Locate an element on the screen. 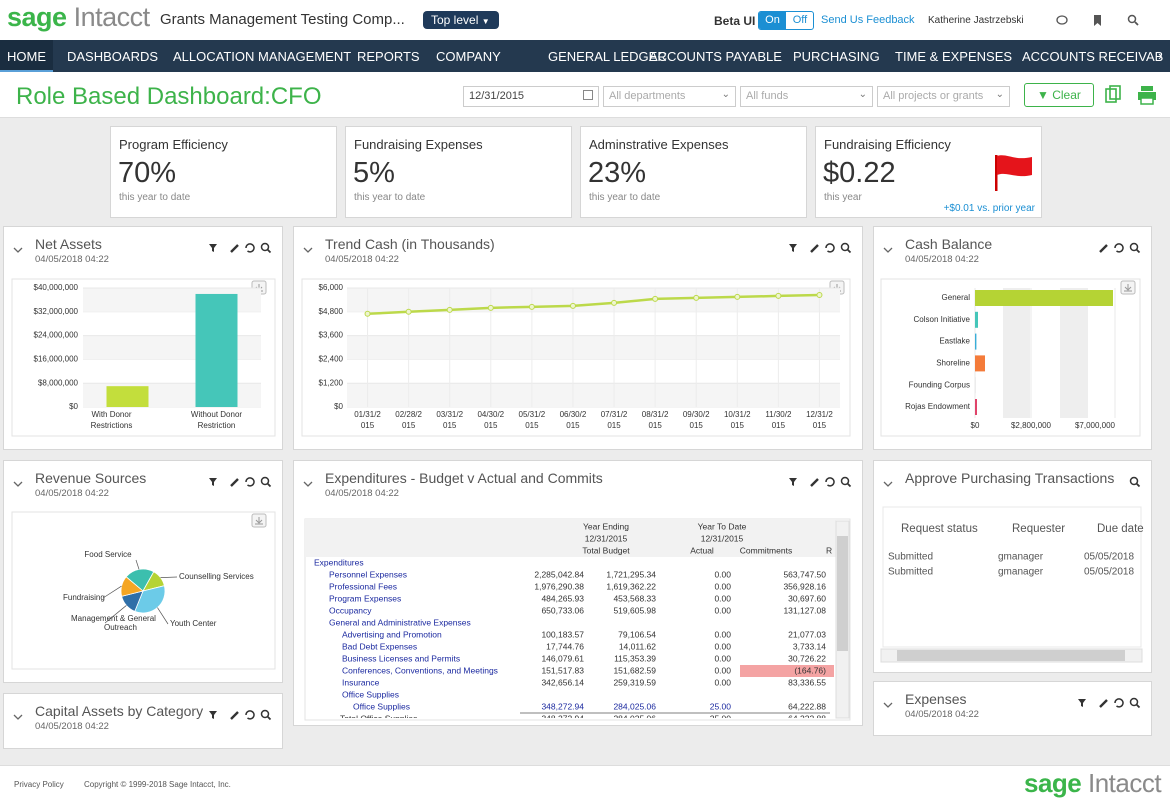 The image size is (1170, 799). kpi-value: 23% is located at coordinates (617, 173).